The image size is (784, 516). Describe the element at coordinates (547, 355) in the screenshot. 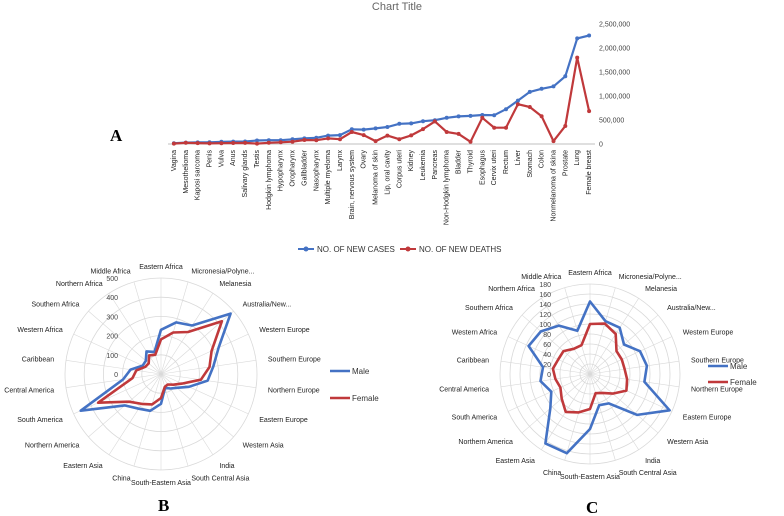

I see `radar-tick-label: 40` at that location.